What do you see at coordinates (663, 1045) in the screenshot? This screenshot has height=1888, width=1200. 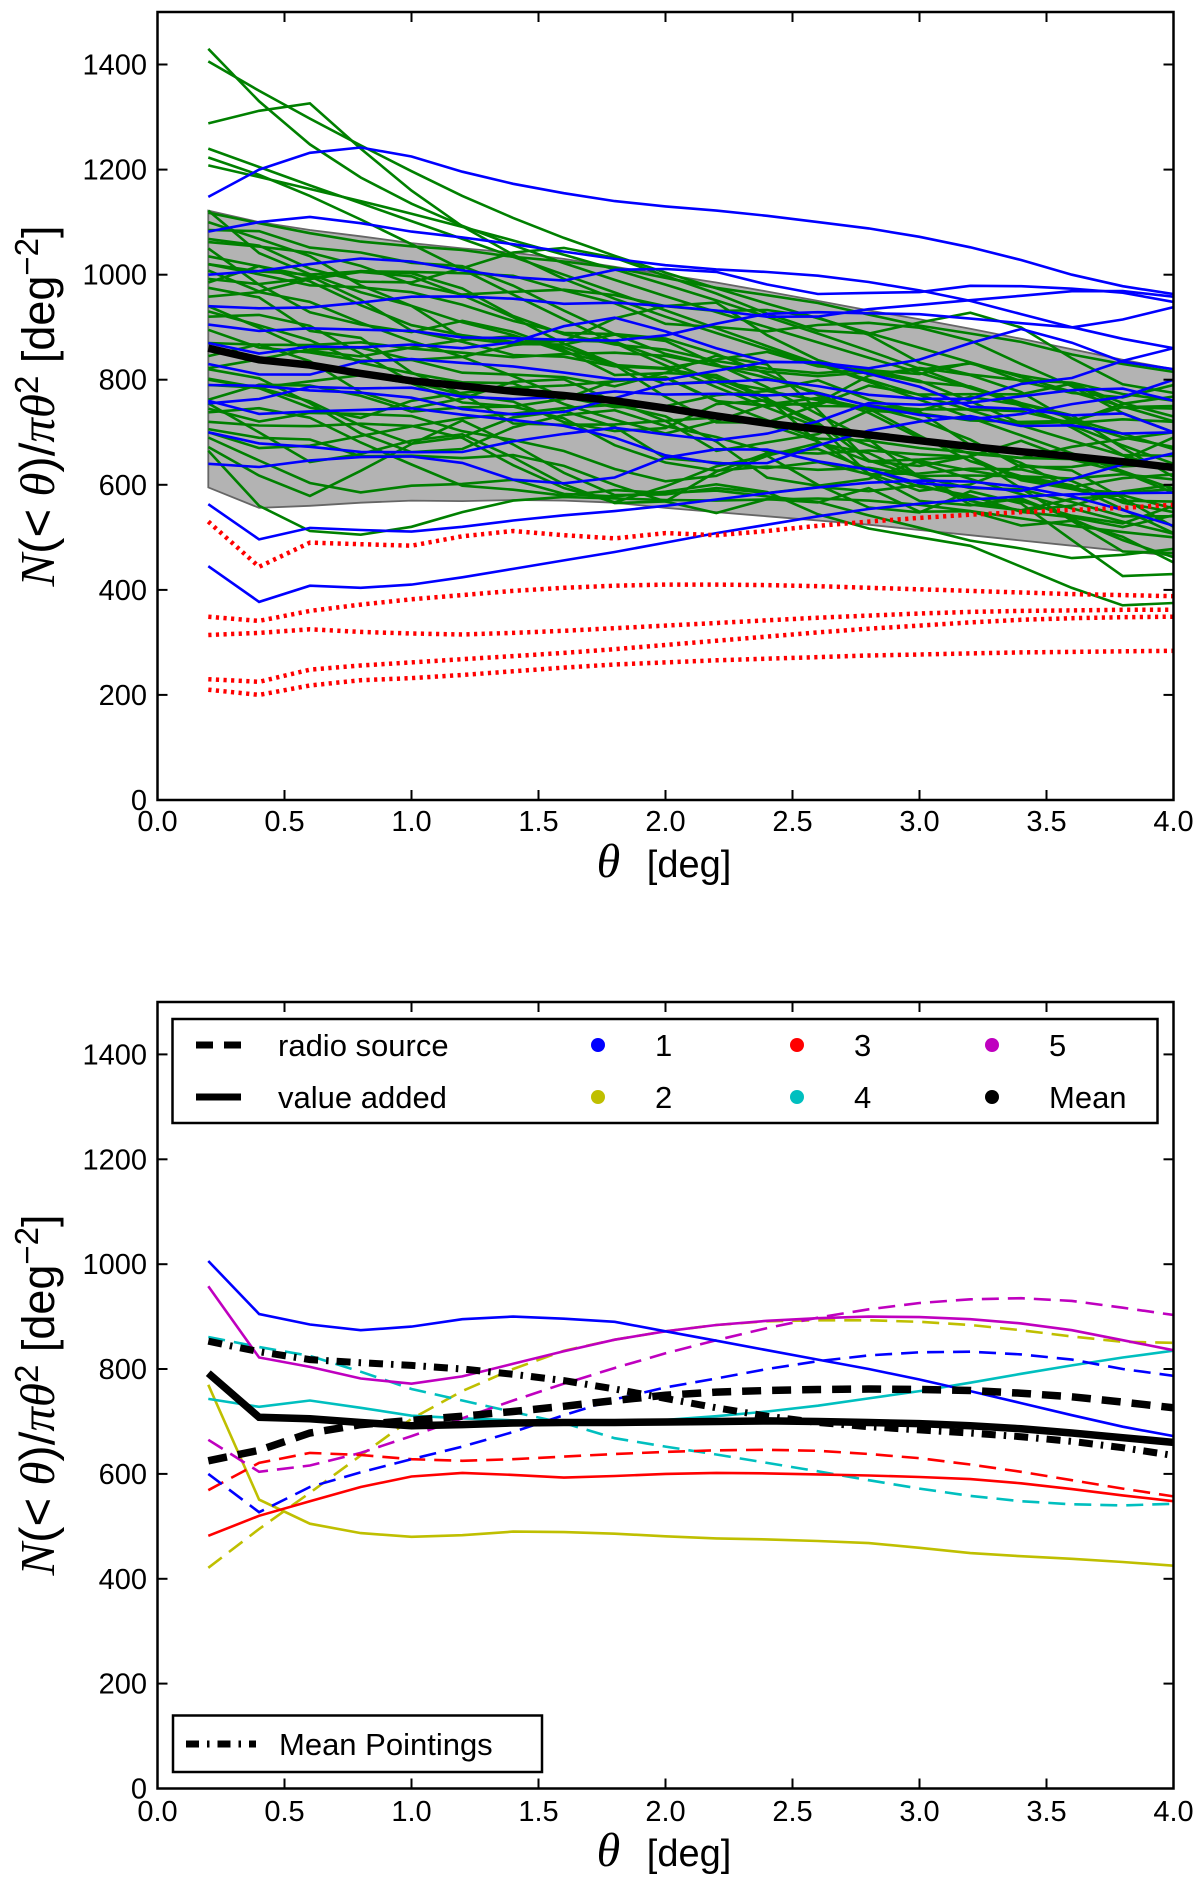 I see `svg-text: 1` at bounding box center [663, 1045].